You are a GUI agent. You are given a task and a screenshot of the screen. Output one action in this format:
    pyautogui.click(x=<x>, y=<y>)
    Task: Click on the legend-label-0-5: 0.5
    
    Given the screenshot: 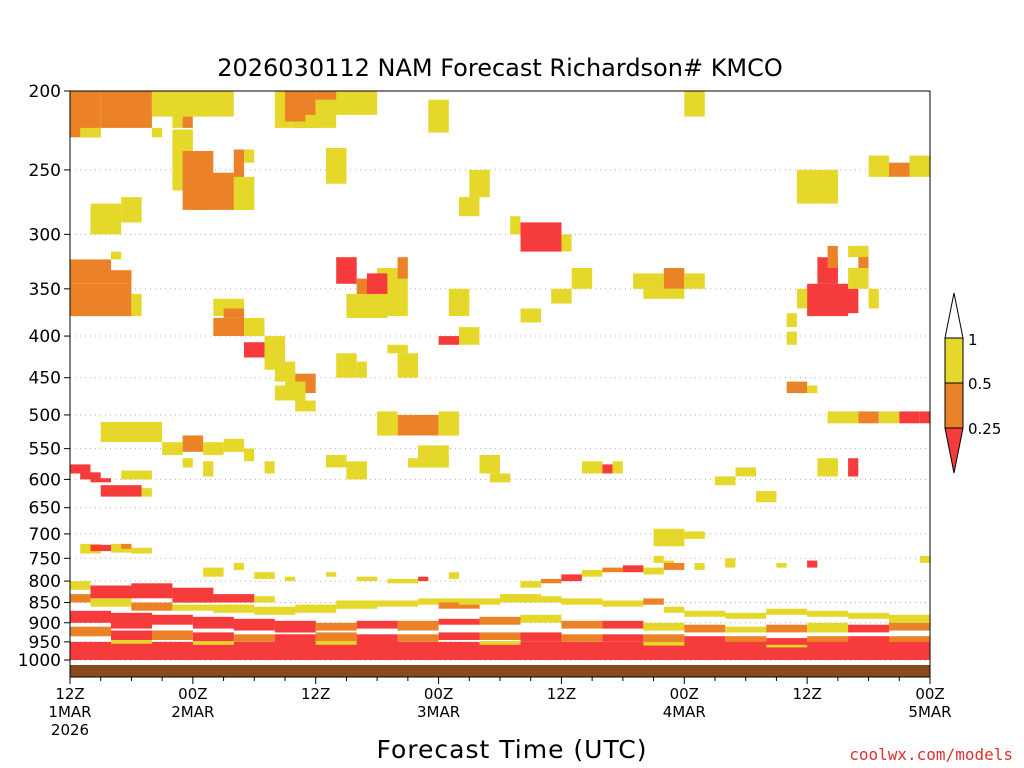 What is the action you would take?
    pyautogui.click(x=980, y=384)
    